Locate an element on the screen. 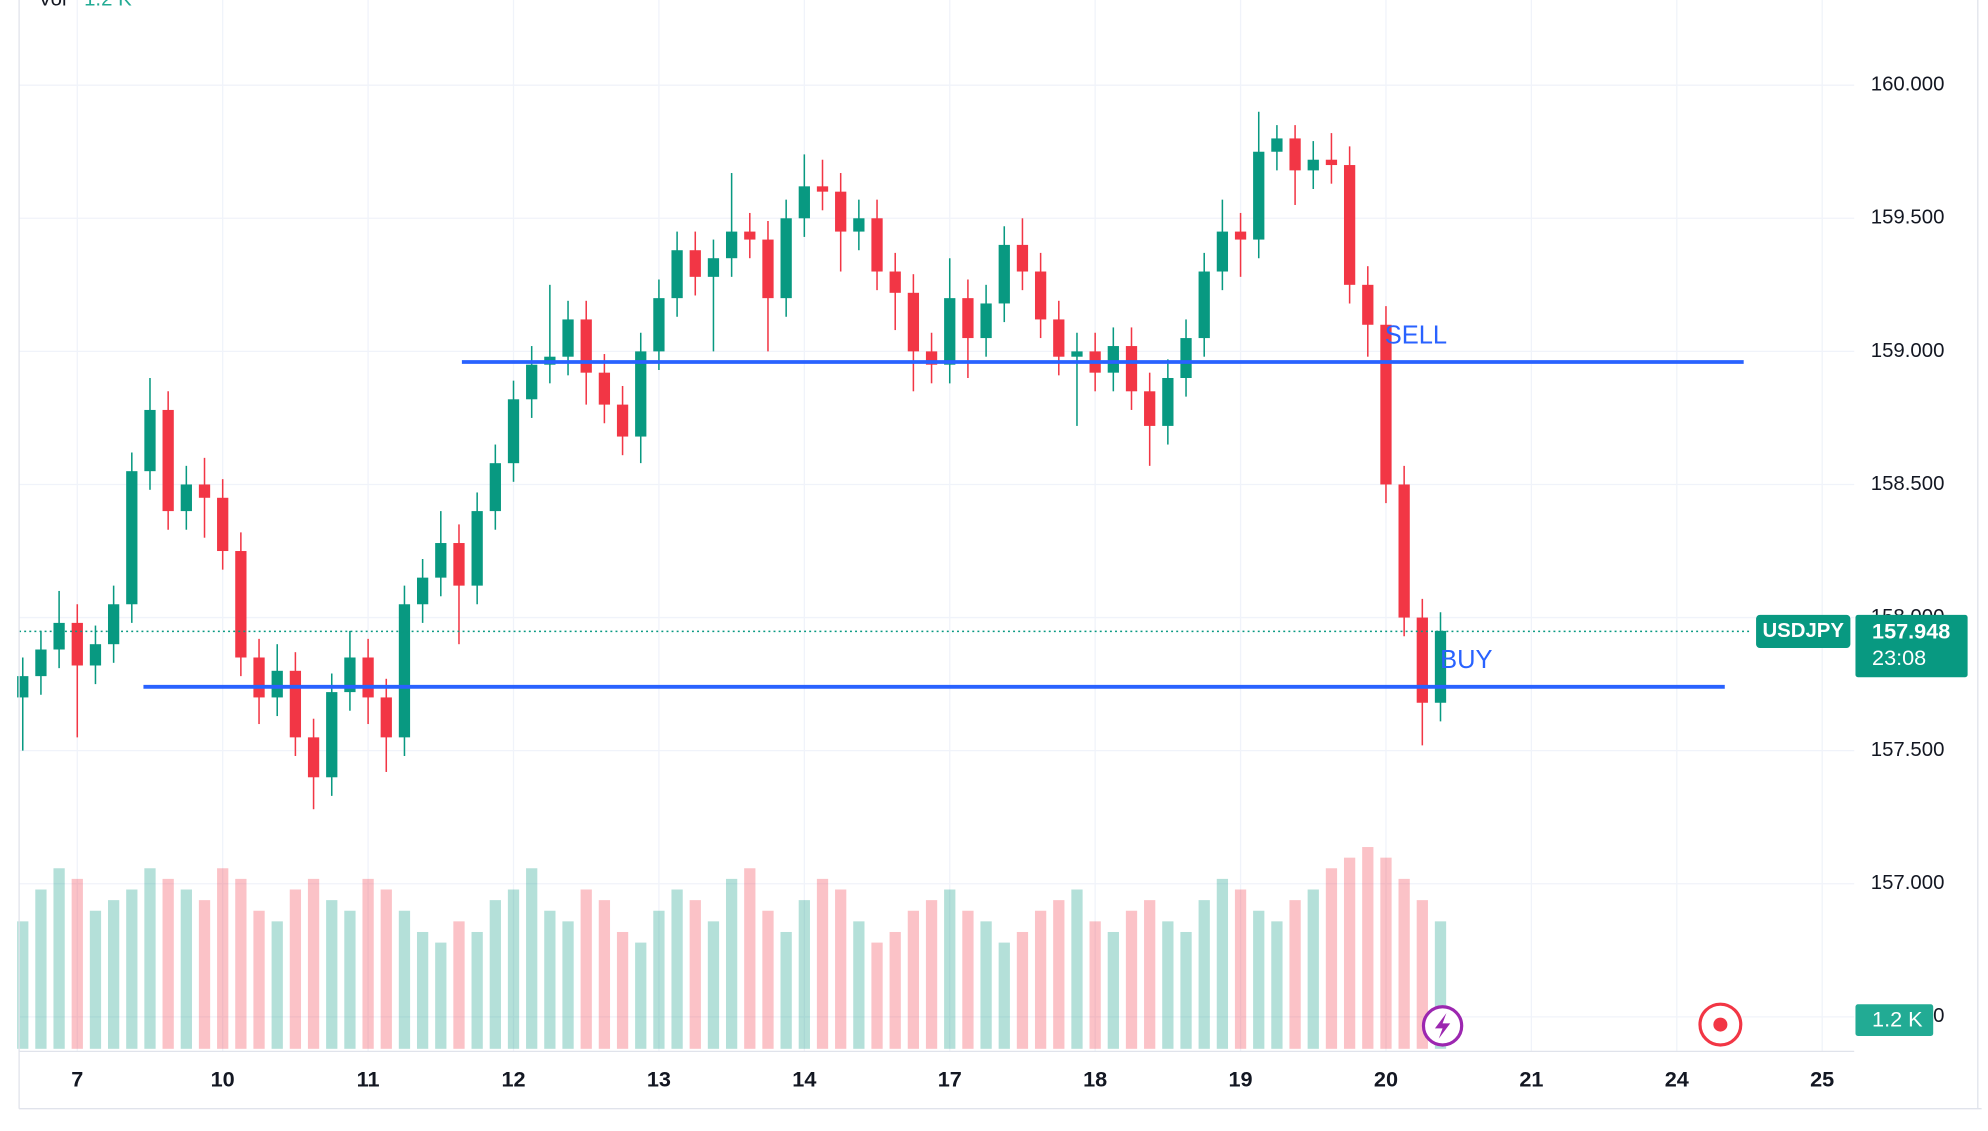 The width and height of the screenshot is (1988, 1131). x-tick-label: 7 is located at coordinates (77, 1078).